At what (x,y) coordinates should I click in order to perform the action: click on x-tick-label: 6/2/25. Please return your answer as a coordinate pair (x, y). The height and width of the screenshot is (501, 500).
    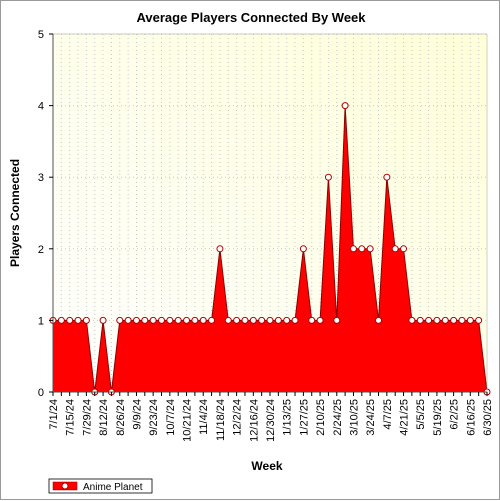
    Looking at the image, I should click on (455, 414).